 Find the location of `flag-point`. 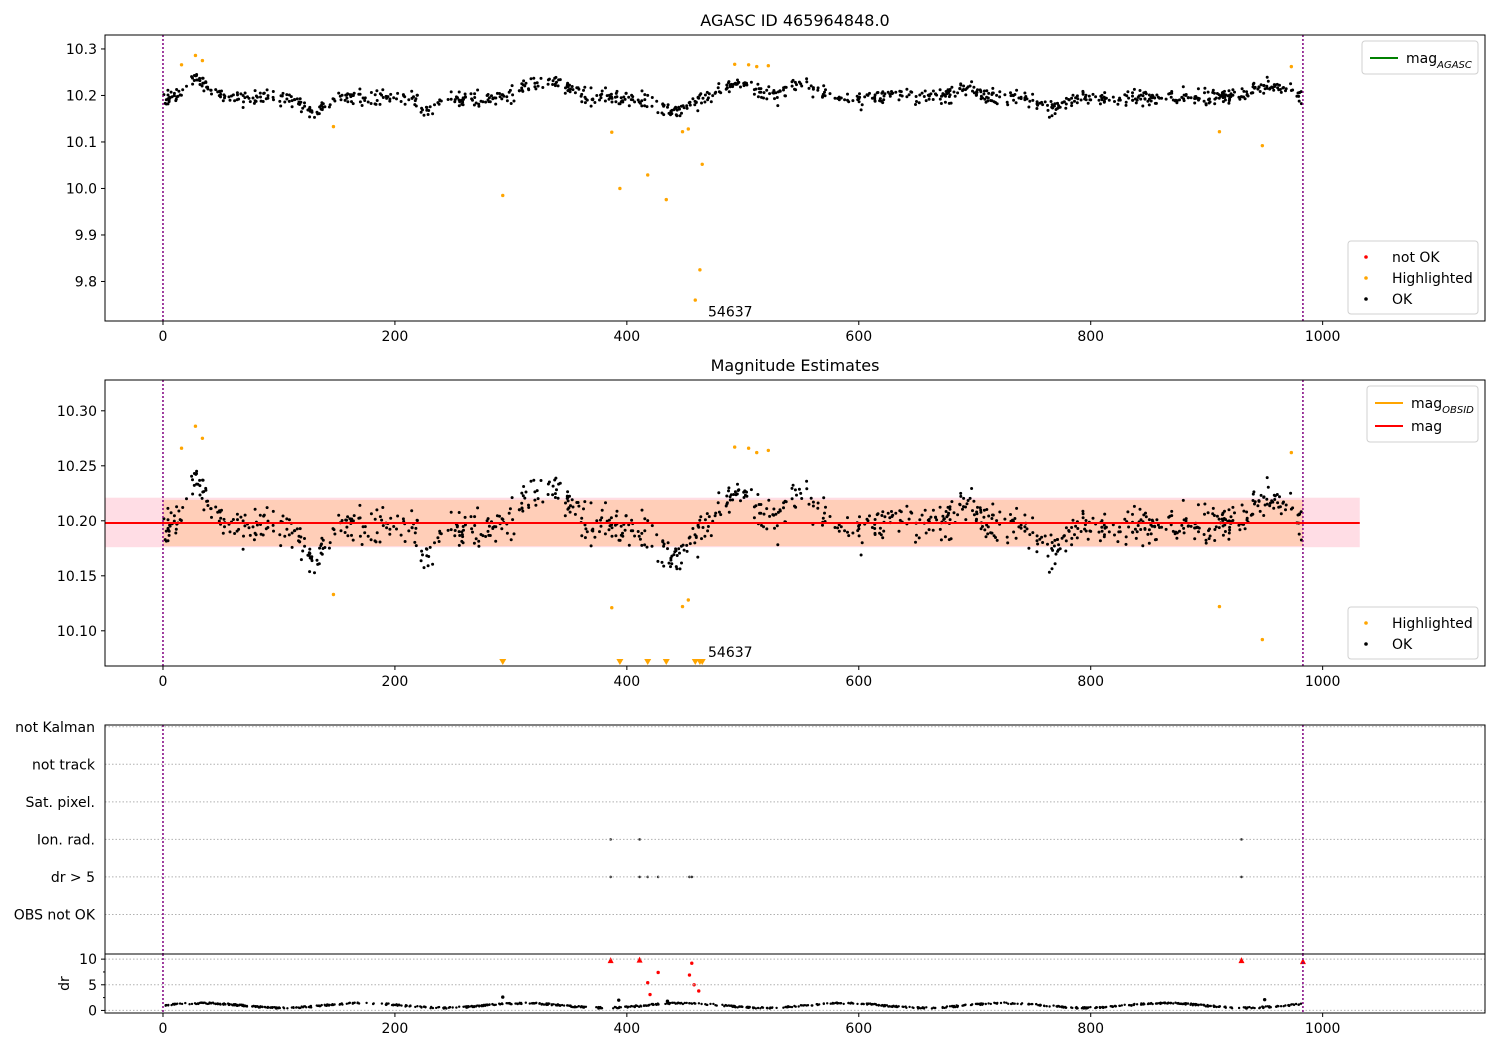

flag-point is located at coordinates (610, 839).